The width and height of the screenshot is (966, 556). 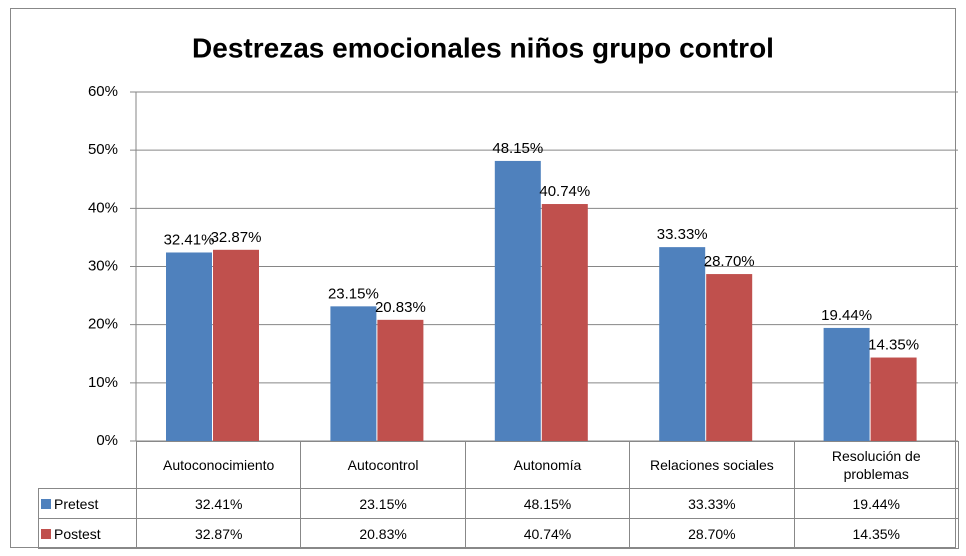 What do you see at coordinates (103, 91) in the screenshot?
I see `y-tick-label: 60%` at bounding box center [103, 91].